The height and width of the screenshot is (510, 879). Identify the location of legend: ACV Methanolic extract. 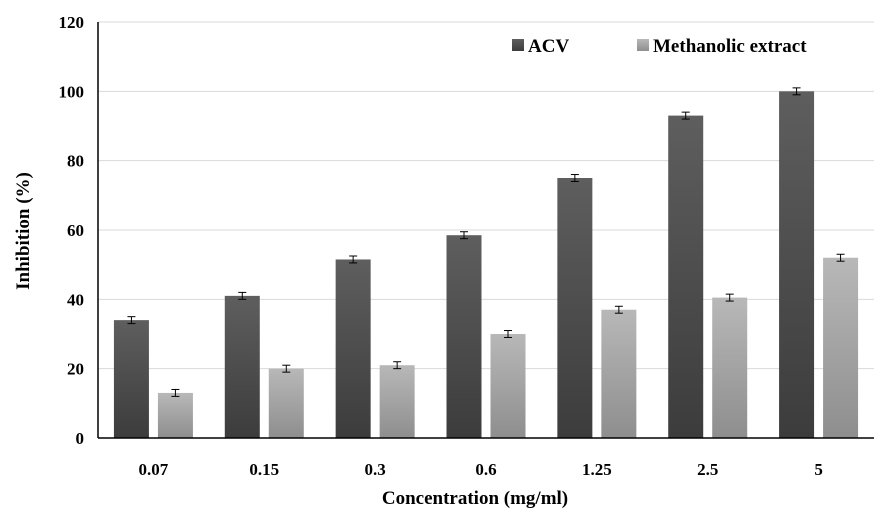
(659, 46).